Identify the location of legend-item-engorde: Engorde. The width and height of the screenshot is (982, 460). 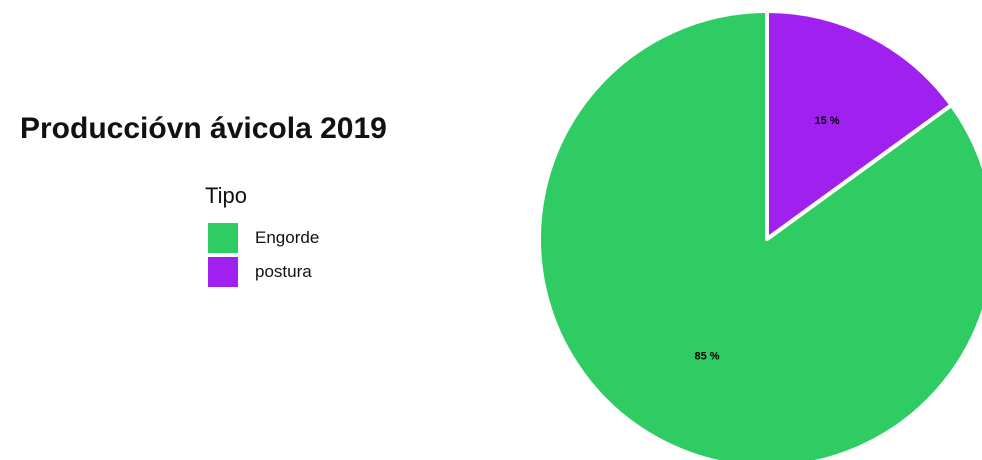
(262, 238).